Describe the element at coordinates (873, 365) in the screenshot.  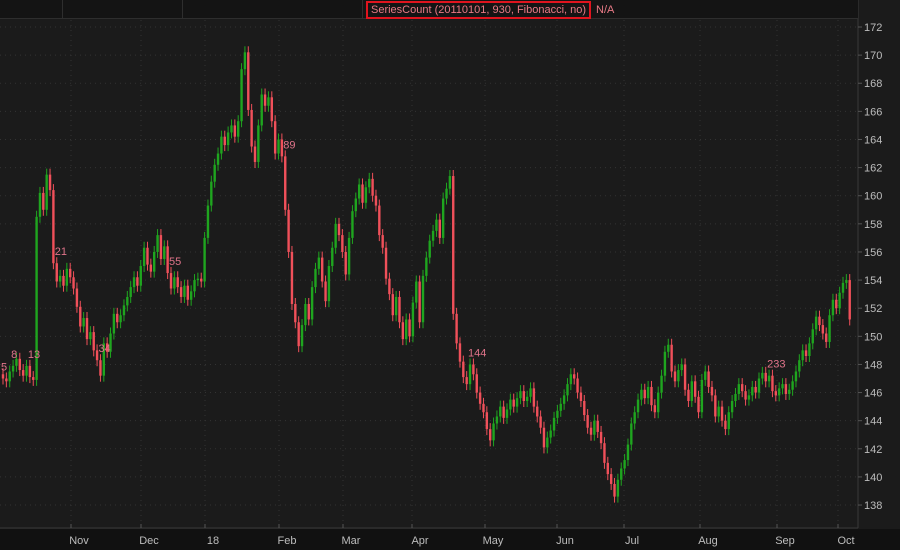
I see `y-tick-label: 148` at that location.